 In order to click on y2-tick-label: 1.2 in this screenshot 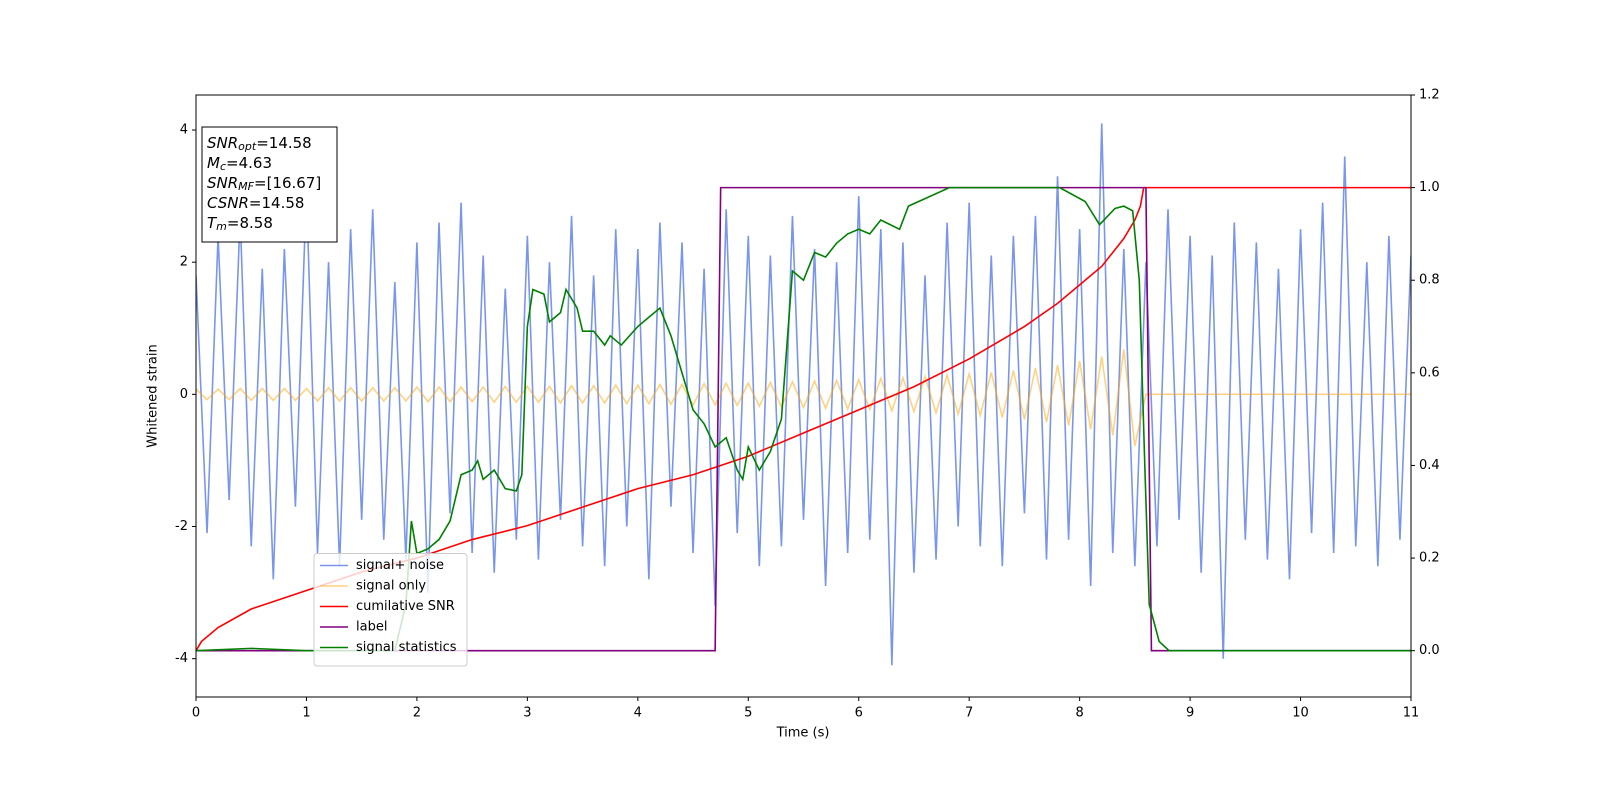, I will do `click(1429, 95)`.